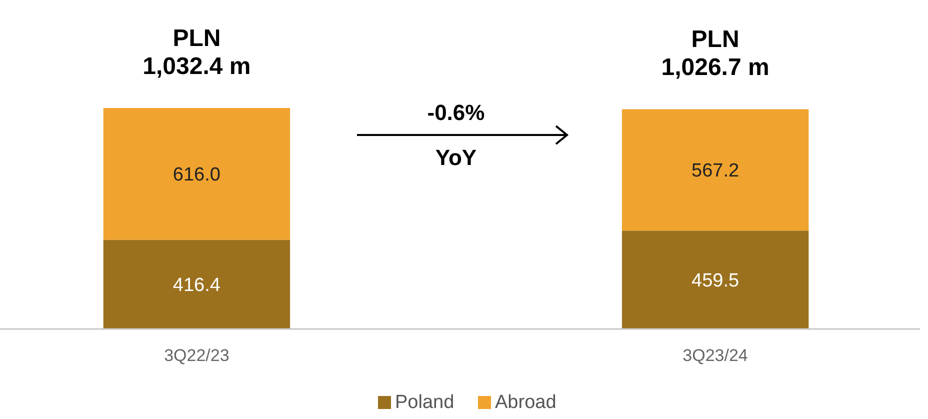 This screenshot has height=419, width=928. I want to click on x-tick-label: 3Q23/24, so click(715, 355).